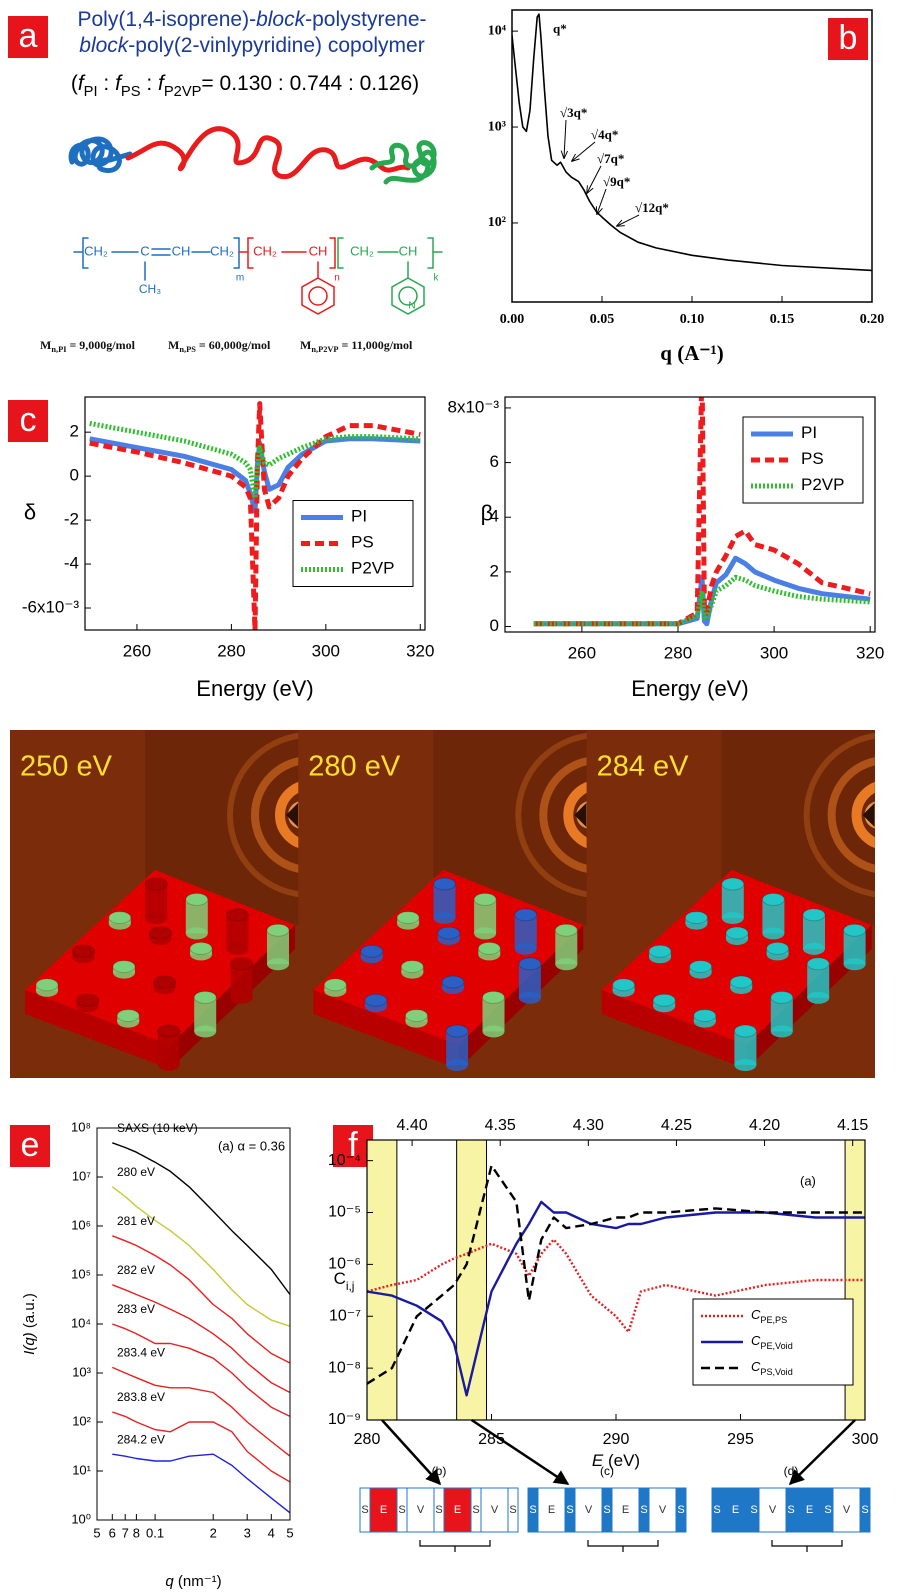 This screenshot has height=1593, width=902. What do you see at coordinates (74, 83) in the screenshot?
I see `composition-part: (` at bounding box center [74, 83].